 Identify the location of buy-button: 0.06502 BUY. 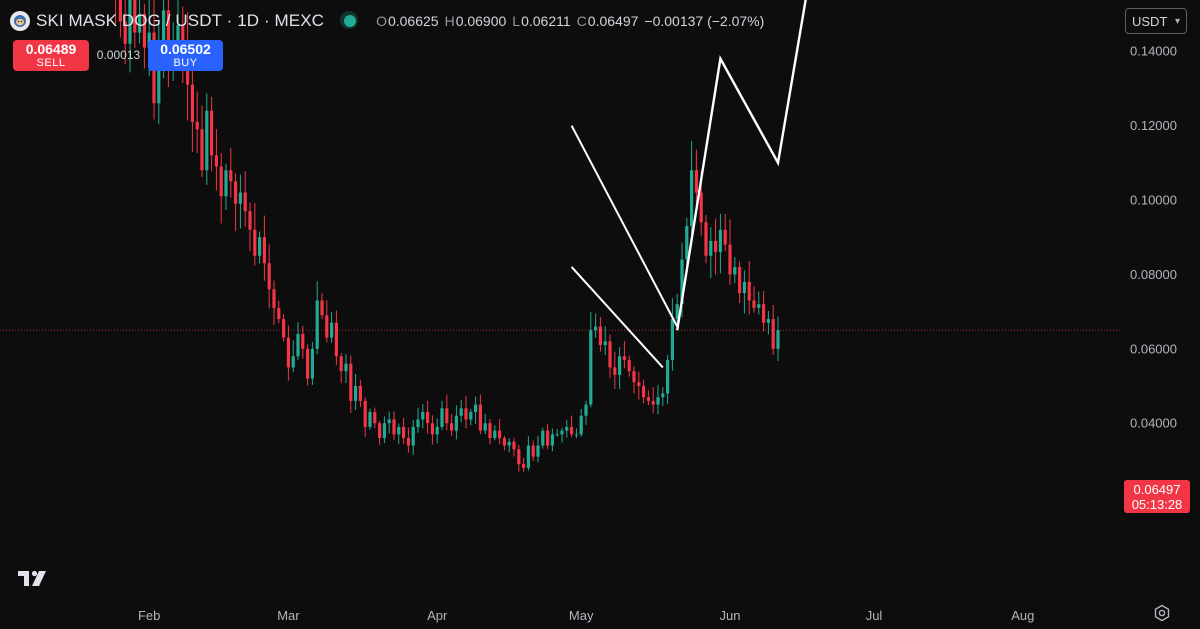
(185, 55).